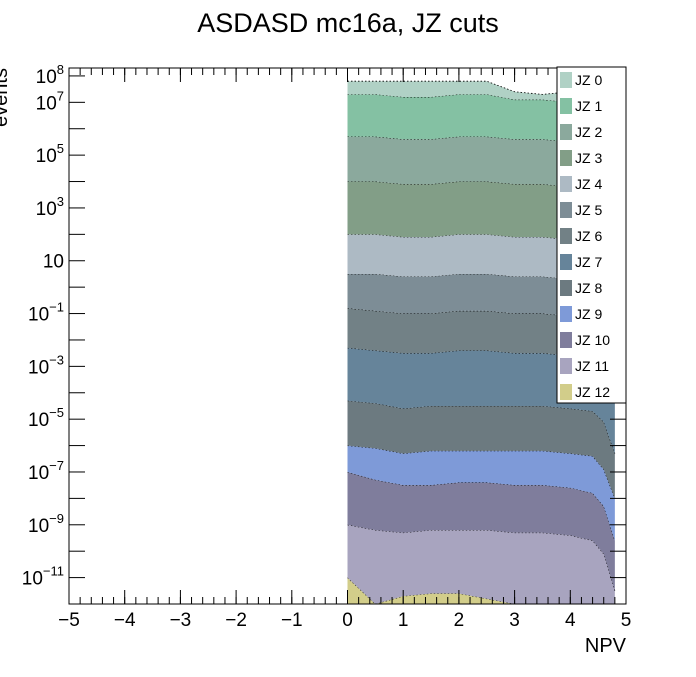  What do you see at coordinates (46, 365) in the screenshot?
I see `y-tick-label: 10⁻³` at bounding box center [46, 365].